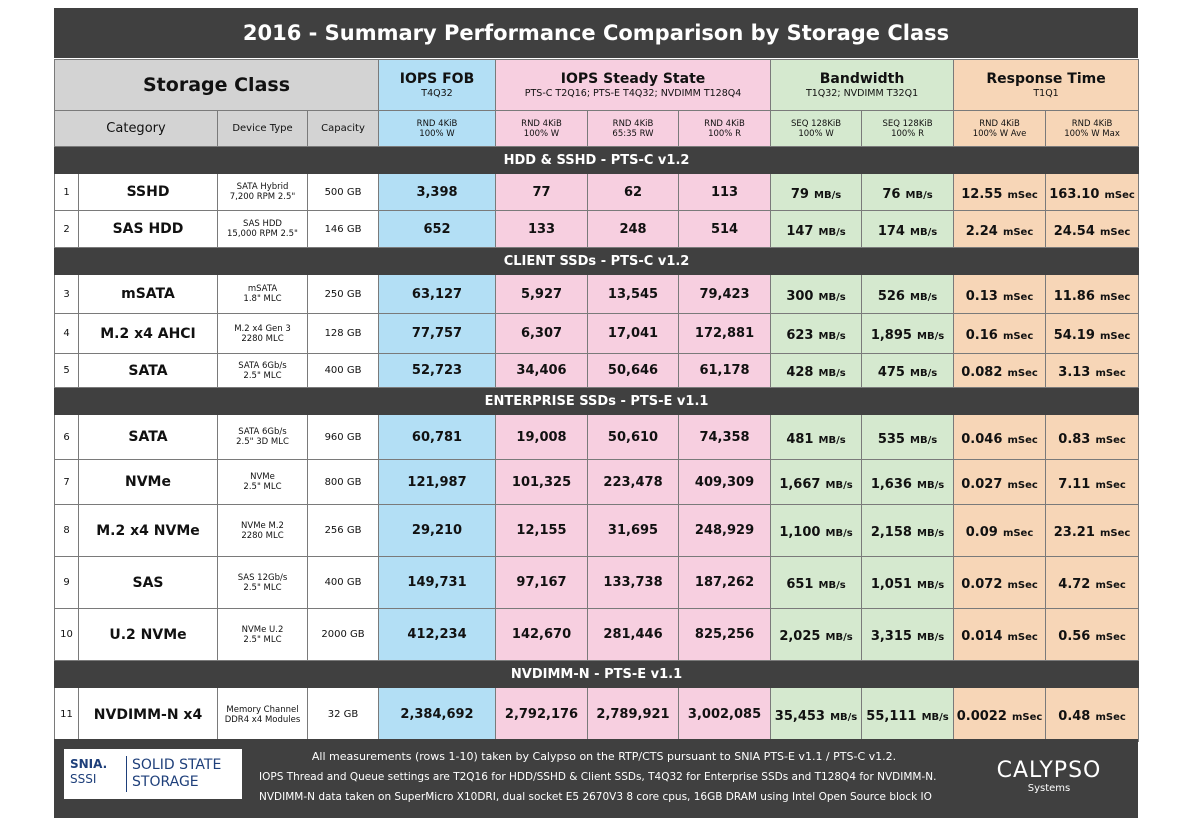 This screenshot has width=1200, height=824. What do you see at coordinates (148, 192) in the screenshot?
I see `category-name: SSHD` at bounding box center [148, 192].